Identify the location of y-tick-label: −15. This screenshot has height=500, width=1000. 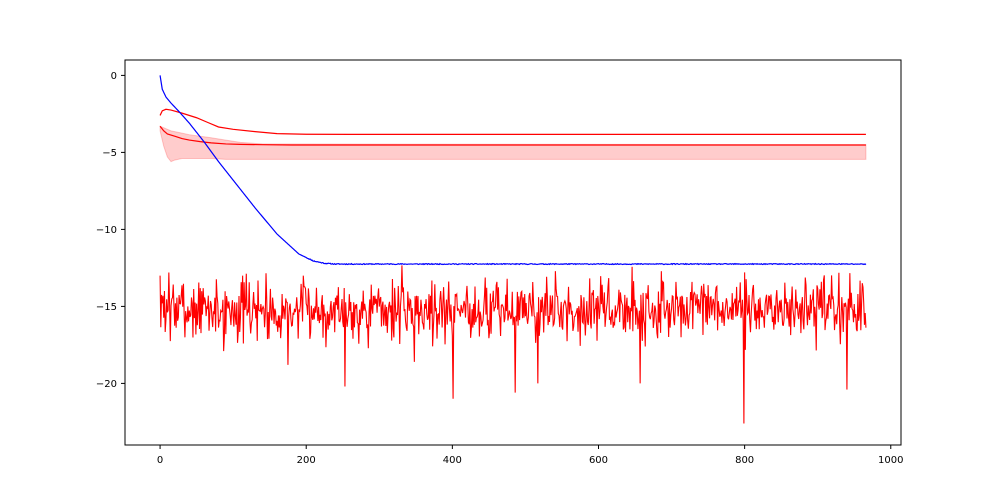
(106, 307).